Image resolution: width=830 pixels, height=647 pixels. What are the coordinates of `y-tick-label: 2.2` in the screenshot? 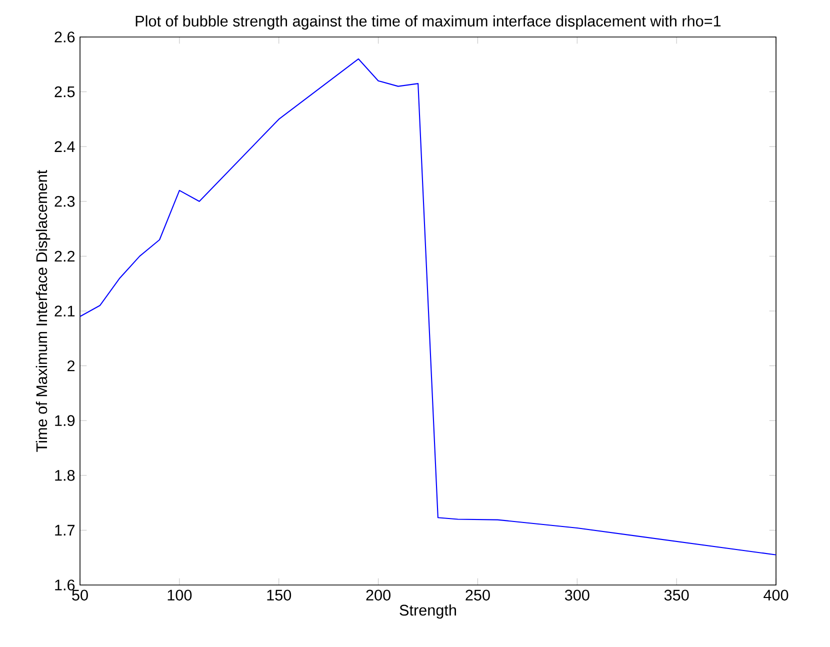 It's located at (64, 256).